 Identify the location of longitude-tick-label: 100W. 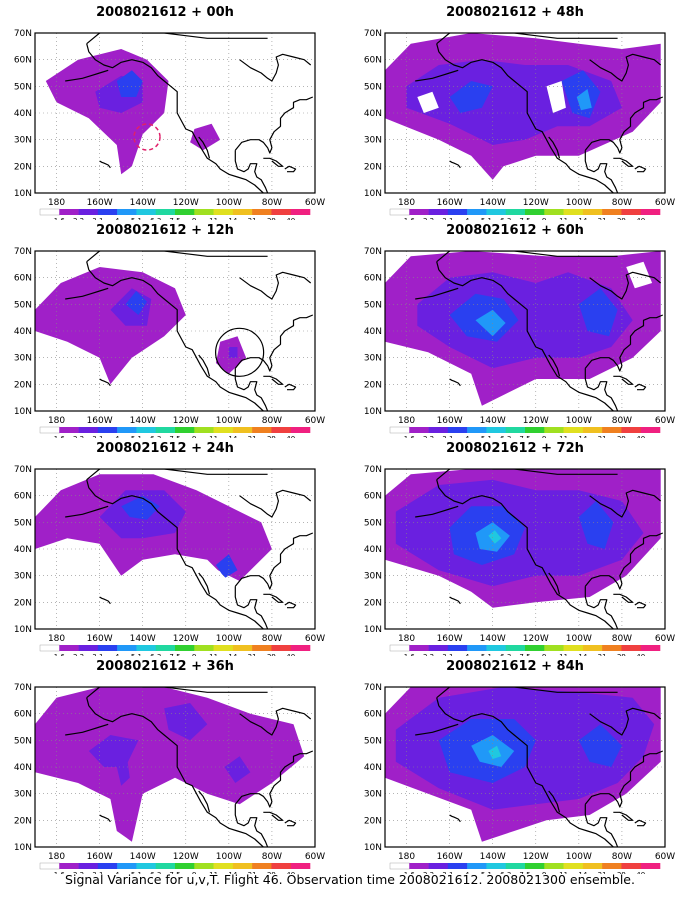
(229, 421).